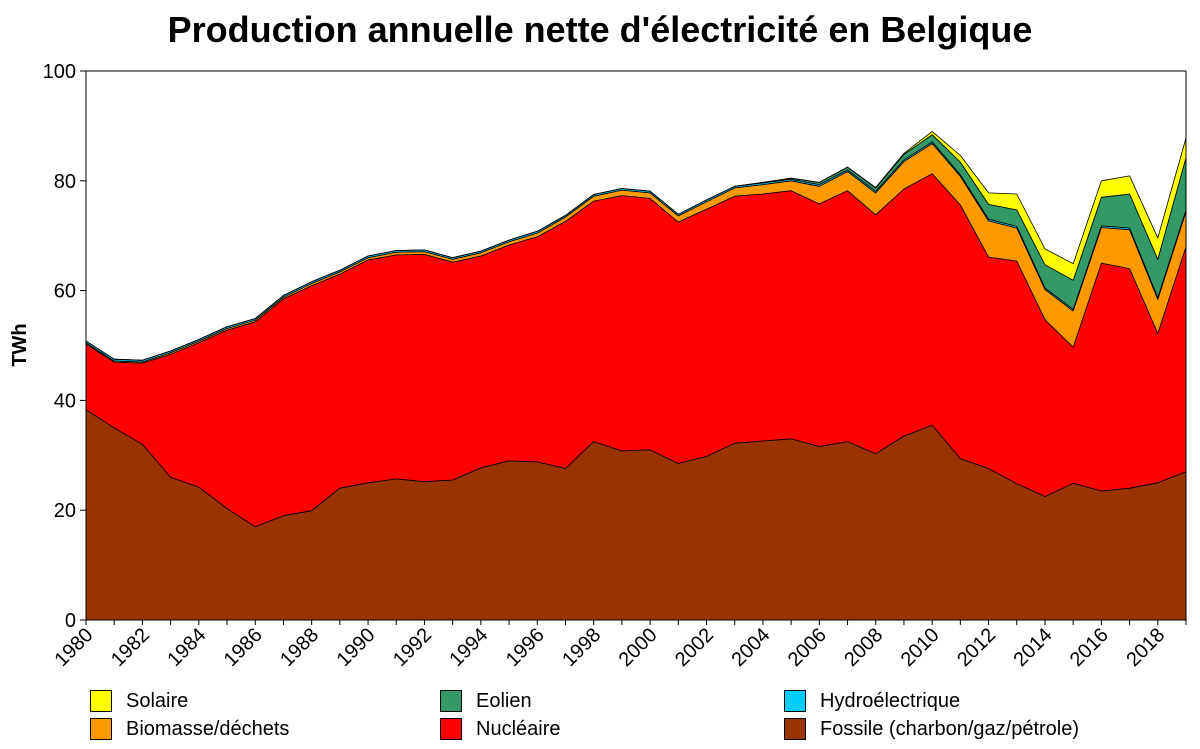  What do you see at coordinates (795, 701) in the screenshot?
I see `legend-swatch-hydro` at bounding box center [795, 701].